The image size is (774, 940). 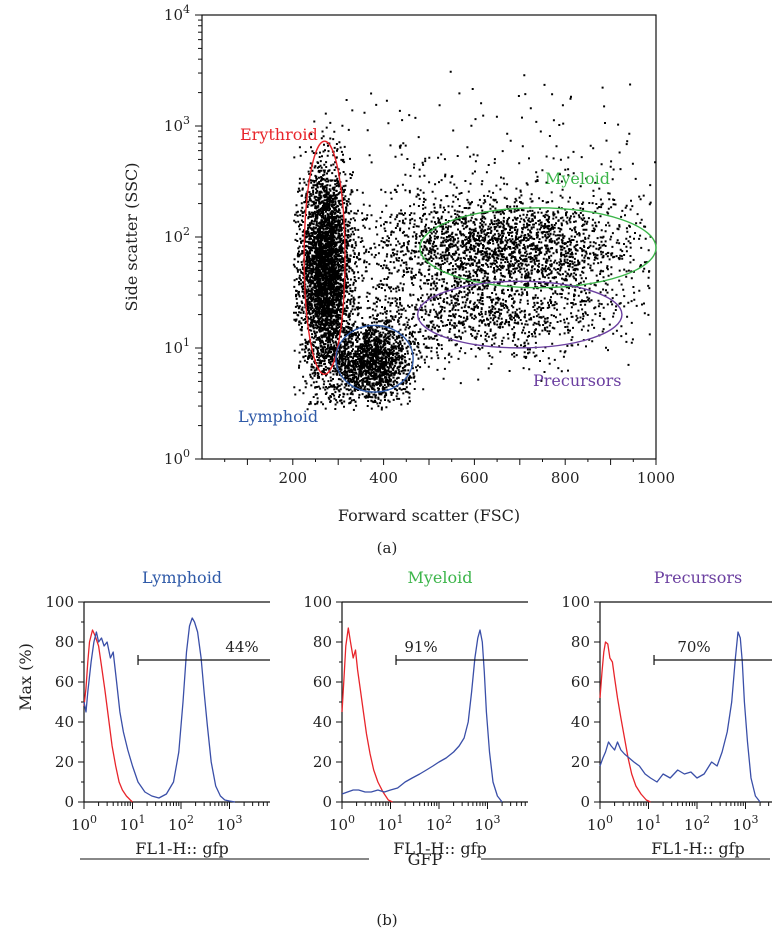 What do you see at coordinates (186, 231) in the screenshot?
I see `scatter-y-tick-label-exp: 2` at bounding box center [186, 231].